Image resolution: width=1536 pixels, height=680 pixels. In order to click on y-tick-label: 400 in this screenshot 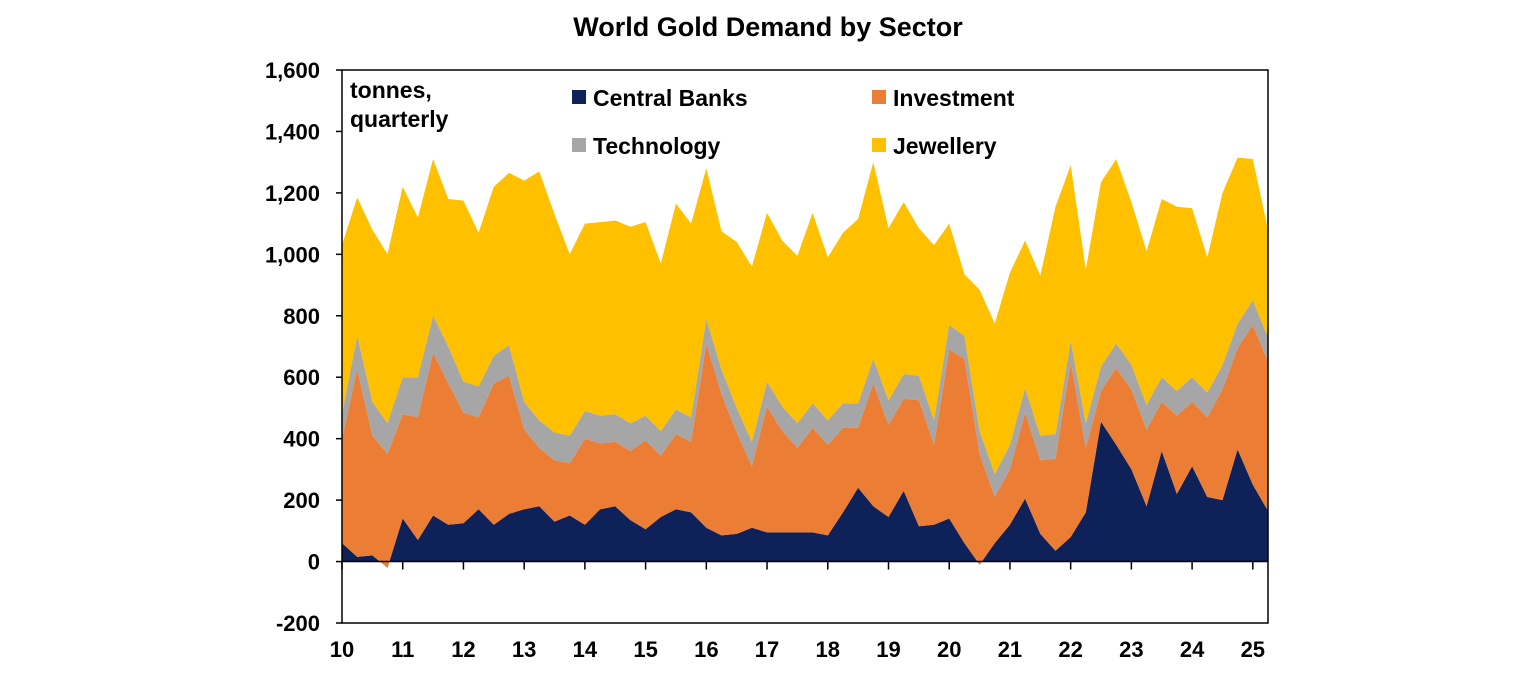, I will do `click(301, 439)`.